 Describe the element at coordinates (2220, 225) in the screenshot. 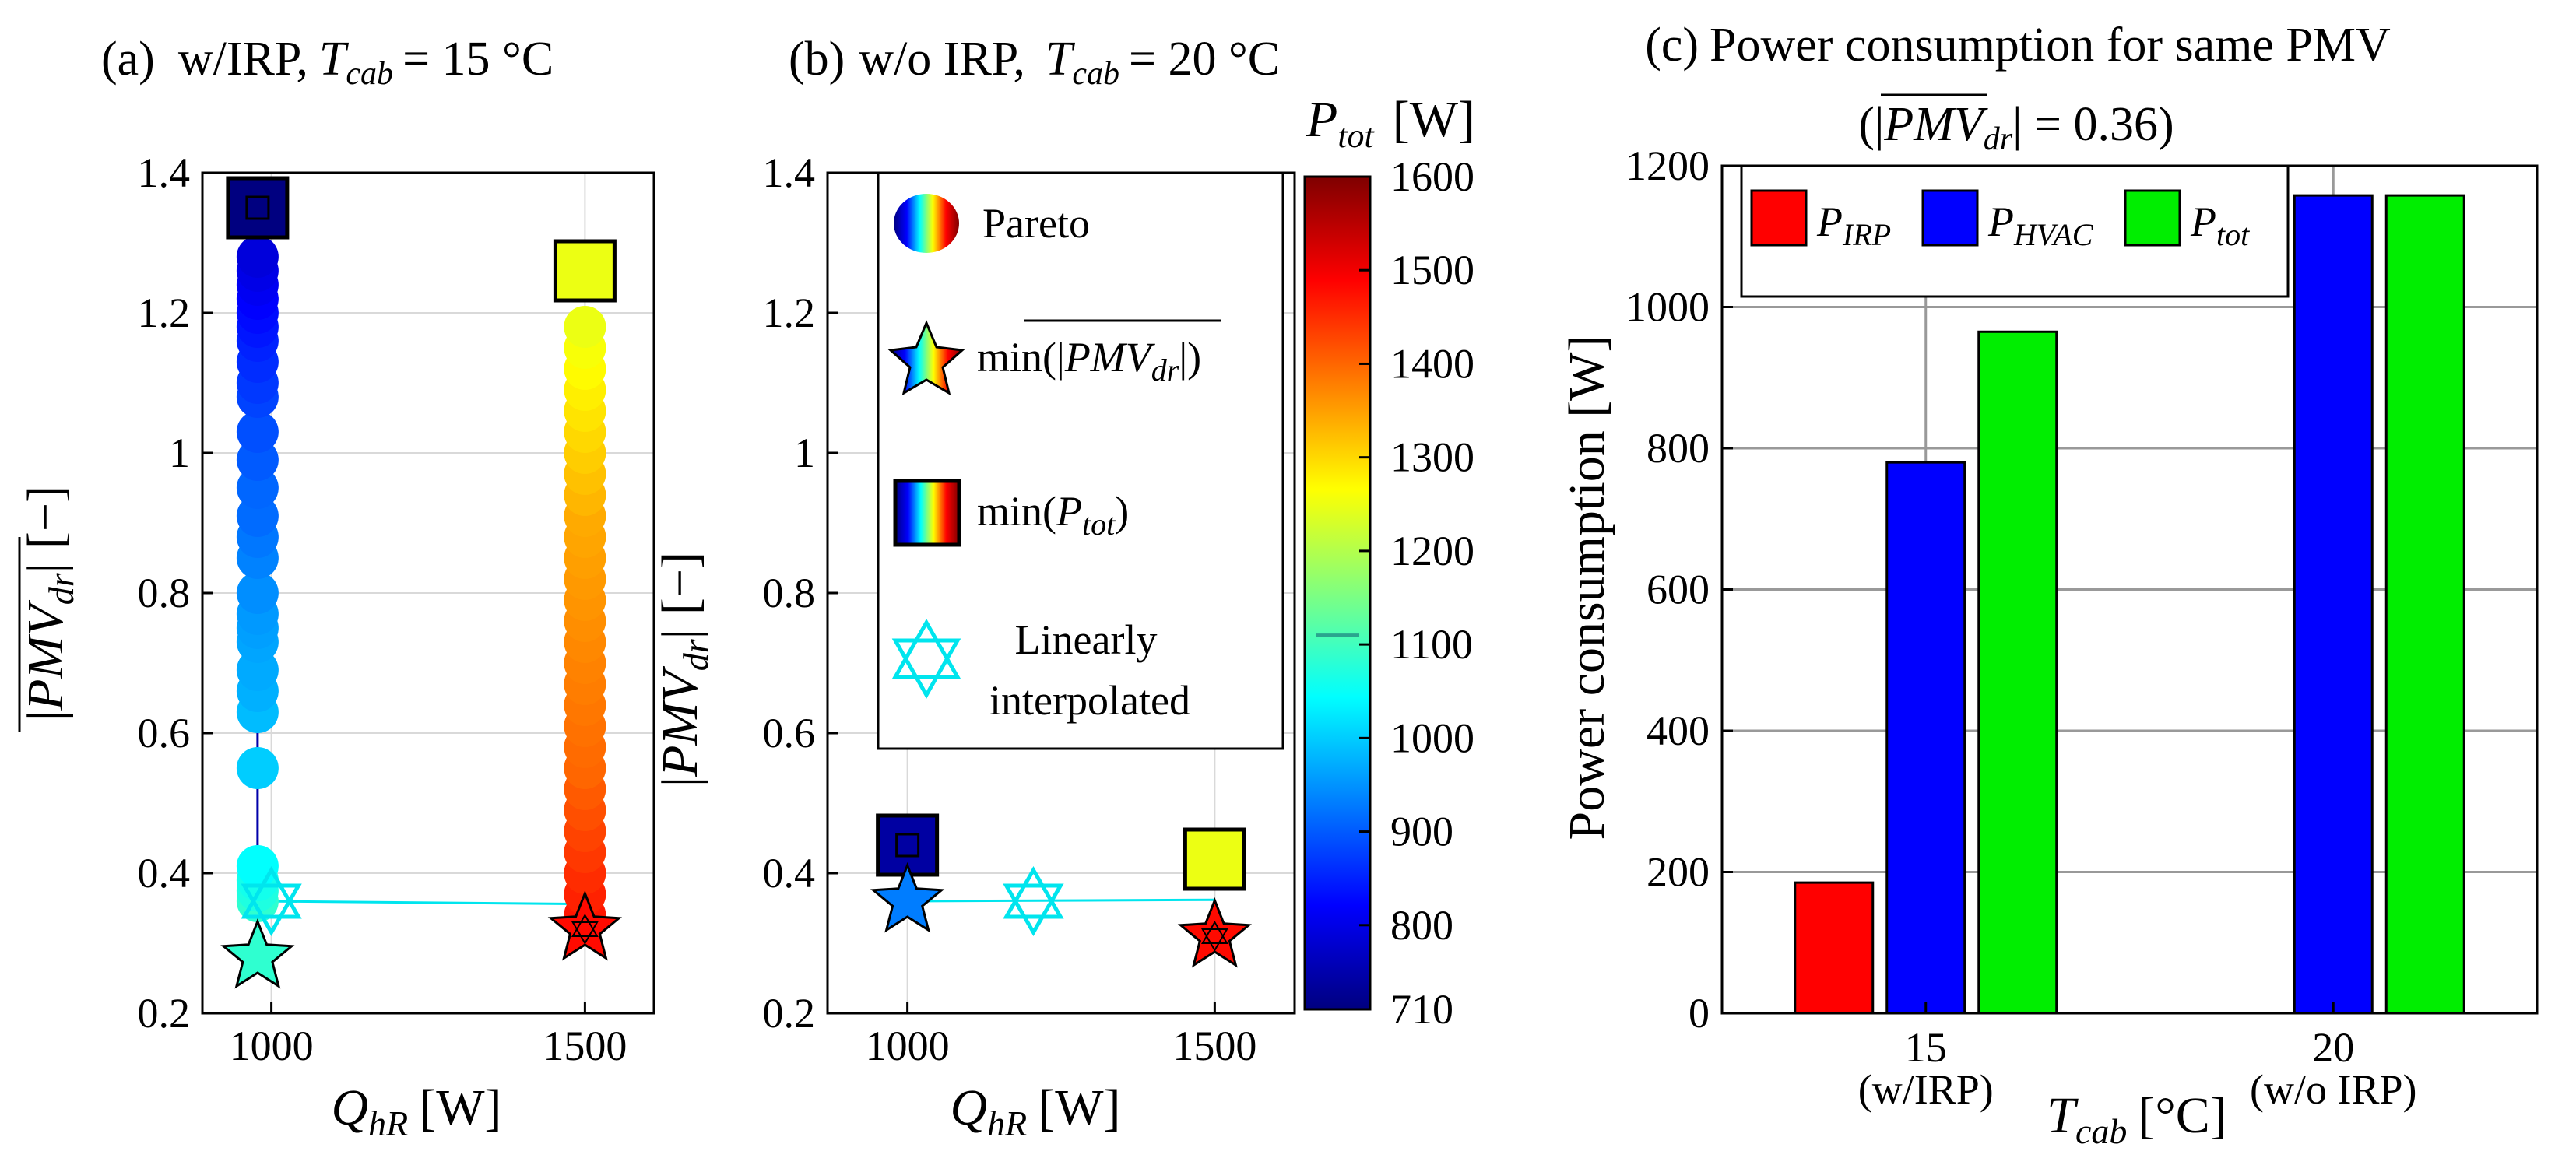

I see `legend-tot-label: Ptot` at that location.